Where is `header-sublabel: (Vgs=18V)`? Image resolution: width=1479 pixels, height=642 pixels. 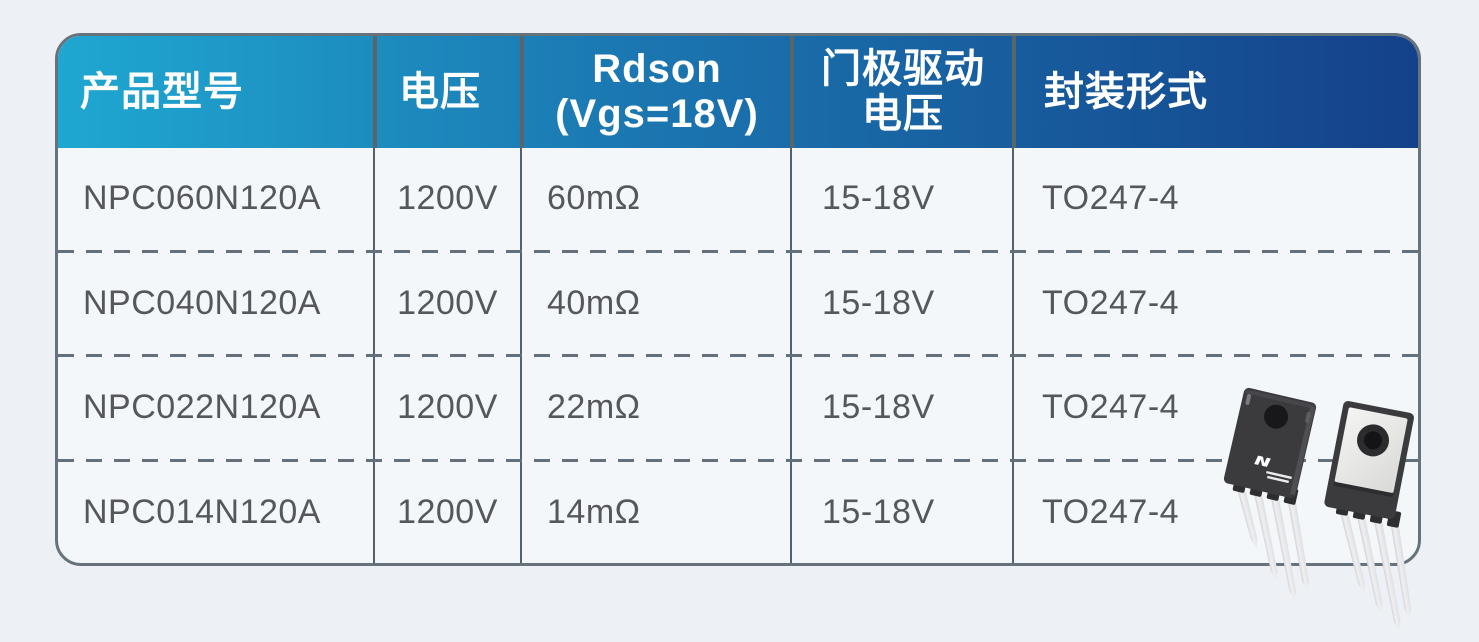
header-sublabel: (Vgs=18V) is located at coordinates (657, 114).